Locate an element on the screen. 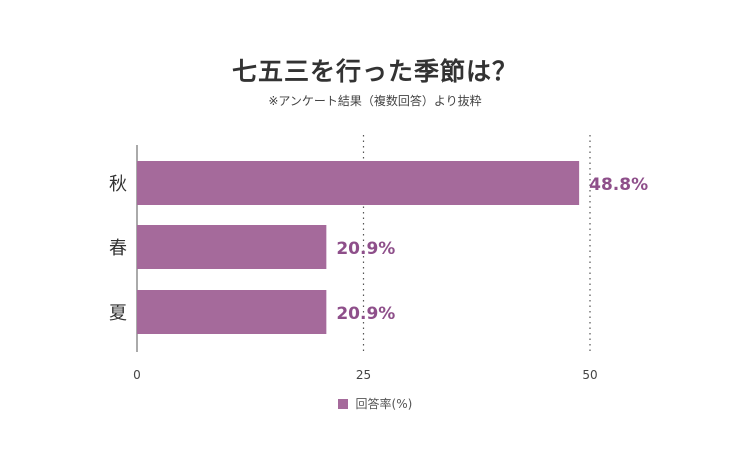 Image resolution: width=750 pixels, height=450 pixels. x-tick-label: 0 is located at coordinates (137, 375).